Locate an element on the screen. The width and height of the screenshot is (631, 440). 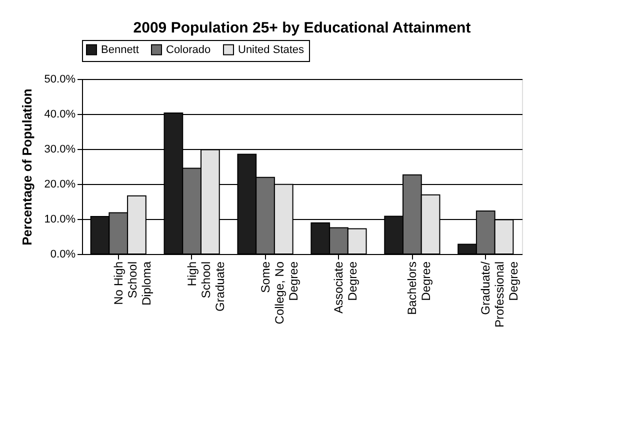
y-tick-label: 10.0% is located at coordinates (60, 220).